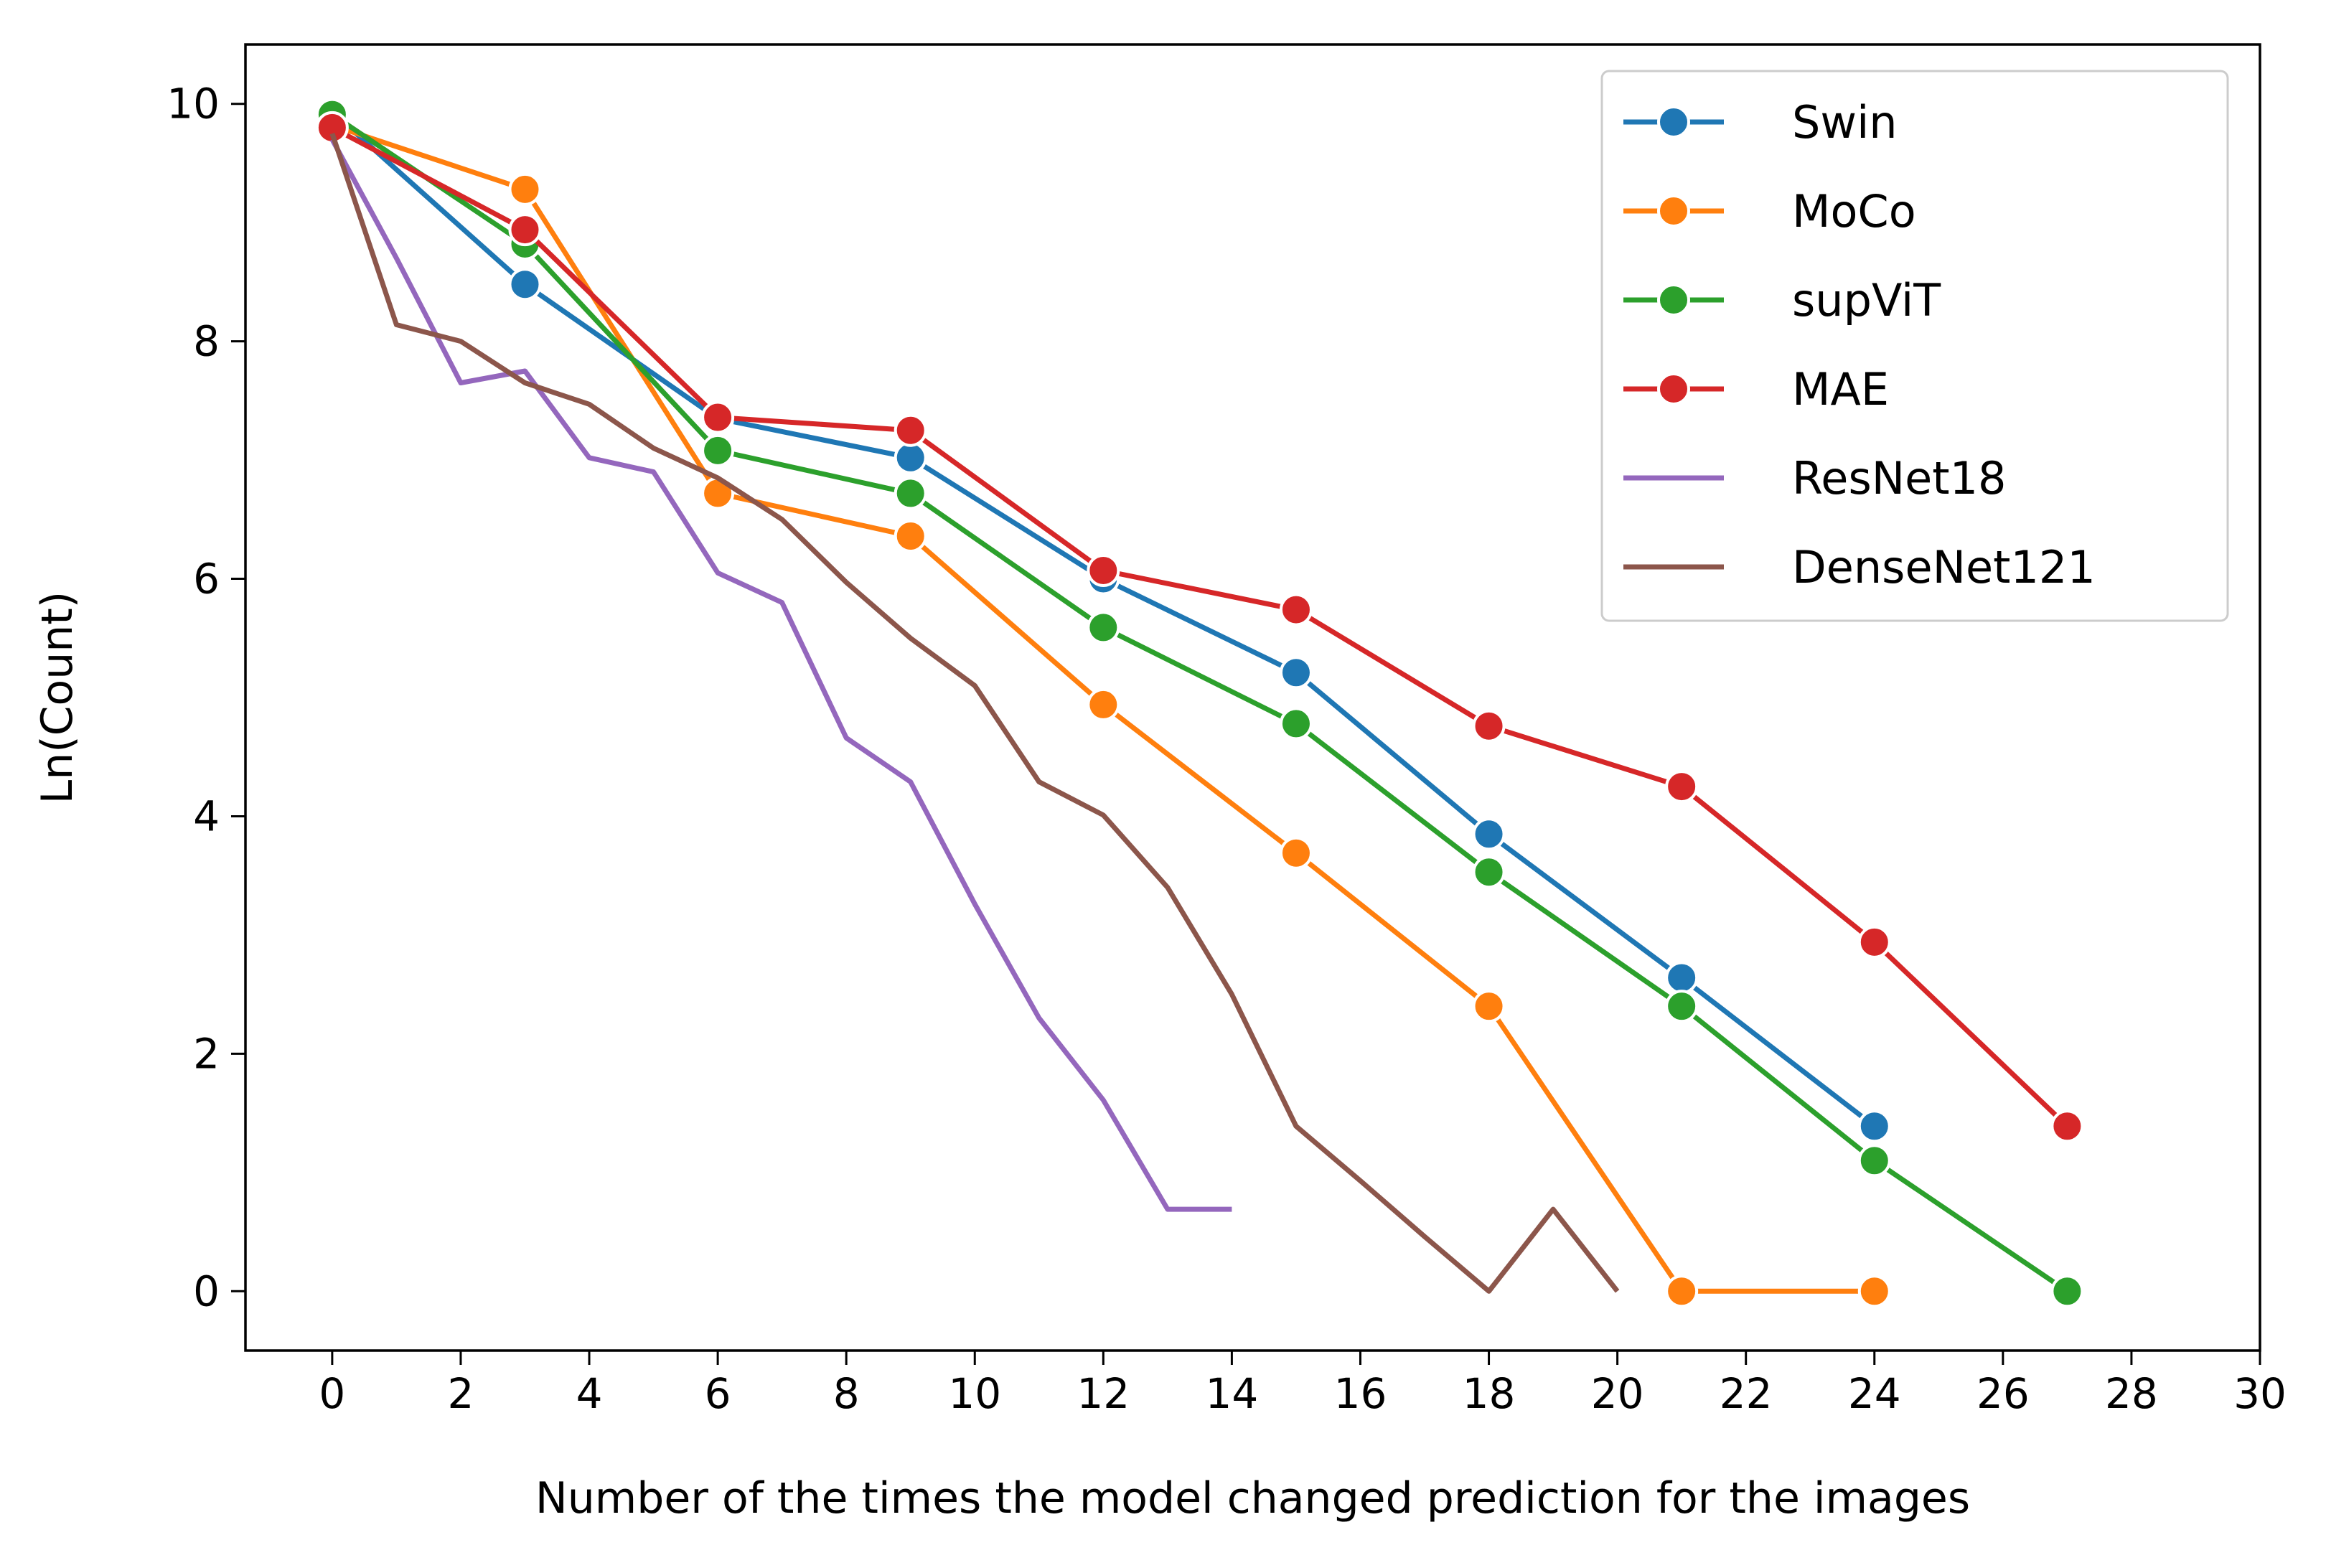 The width and height of the screenshot is (2326, 1568). What do you see at coordinates (1489, 1393) in the screenshot?
I see `x-tick-label: 18` at bounding box center [1489, 1393].